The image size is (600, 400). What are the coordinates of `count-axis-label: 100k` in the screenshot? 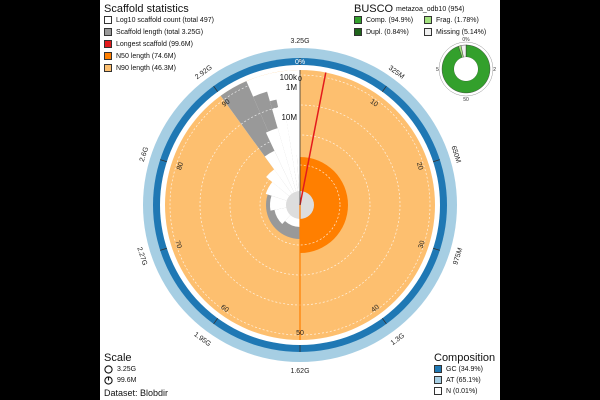 It's located at (289, 77).